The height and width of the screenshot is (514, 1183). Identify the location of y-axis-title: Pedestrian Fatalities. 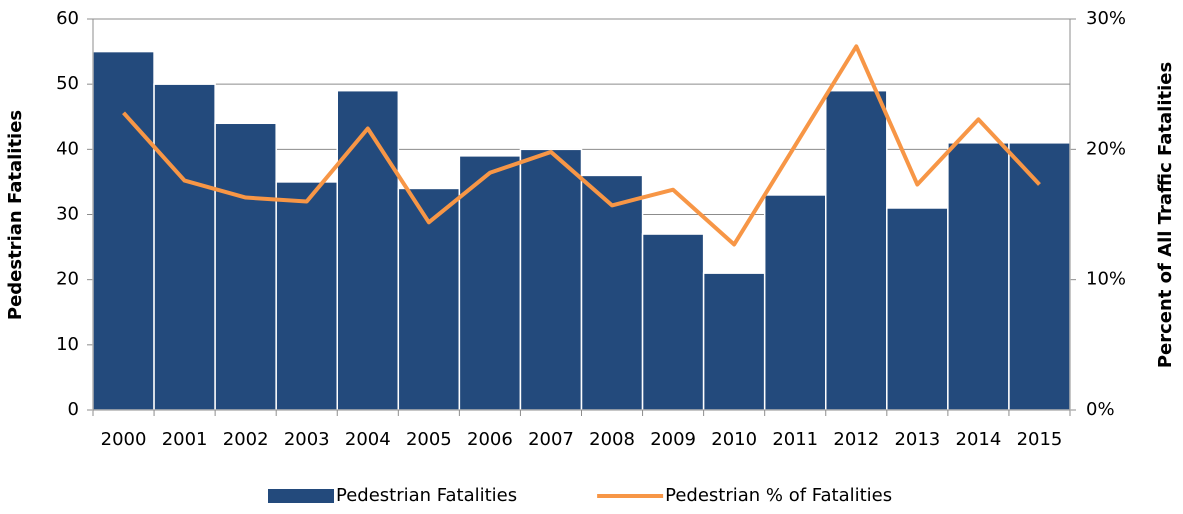
(15, 215).